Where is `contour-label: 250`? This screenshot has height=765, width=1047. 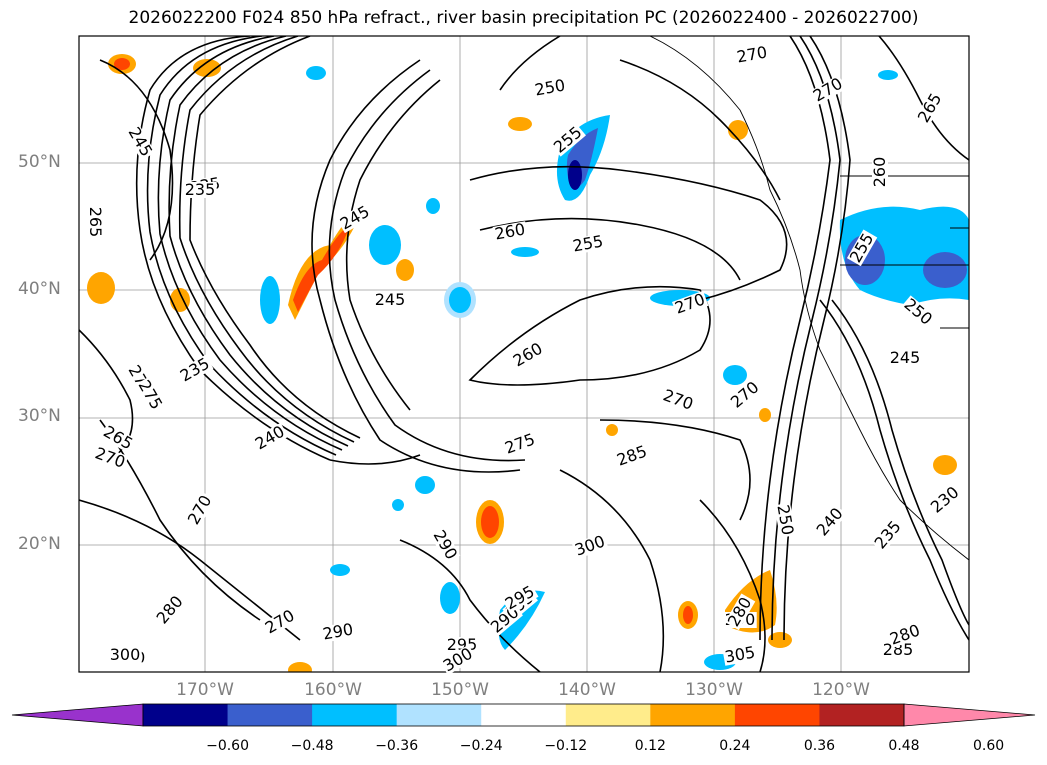
contour-label: 250 is located at coordinates (785, 520).